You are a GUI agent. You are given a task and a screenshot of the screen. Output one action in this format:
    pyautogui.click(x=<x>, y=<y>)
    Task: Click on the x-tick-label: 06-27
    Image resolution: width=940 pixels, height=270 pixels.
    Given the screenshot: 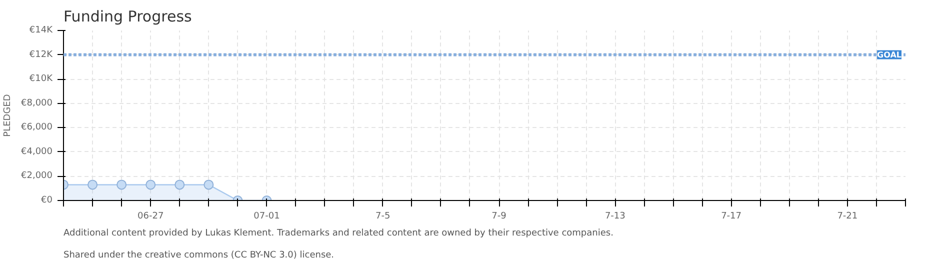 What is the action you would take?
    pyautogui.click(x=151, y=217)
    